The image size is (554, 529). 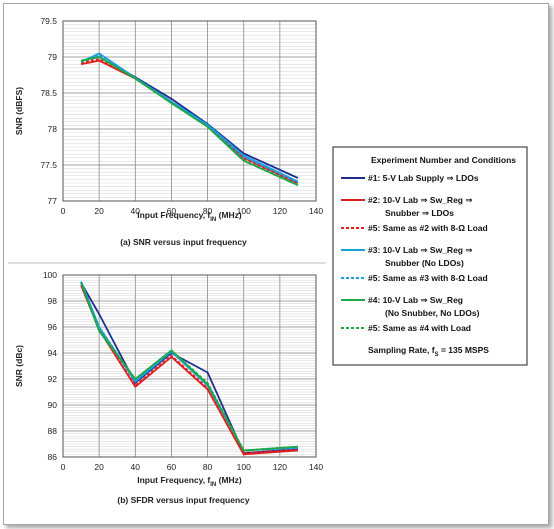 I want to click on legend-label: #1: 5-V Lab Supply ⇒ LDOs, so click(x=423, y=178).